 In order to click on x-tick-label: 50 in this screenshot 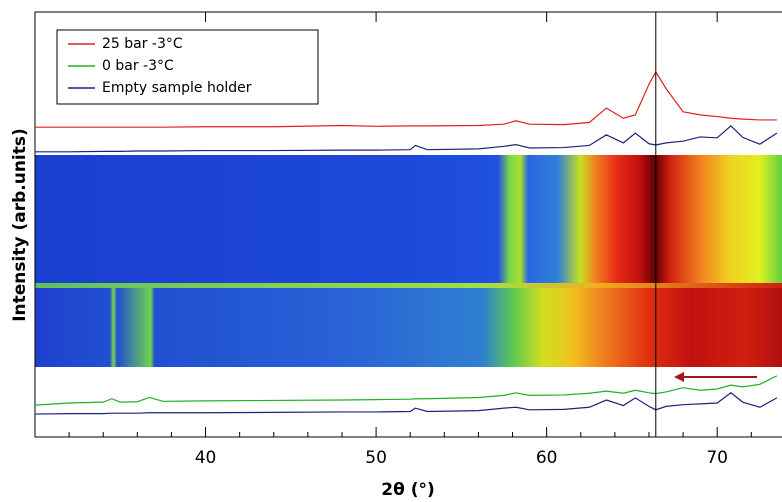, I will do `click(376, 458)`.